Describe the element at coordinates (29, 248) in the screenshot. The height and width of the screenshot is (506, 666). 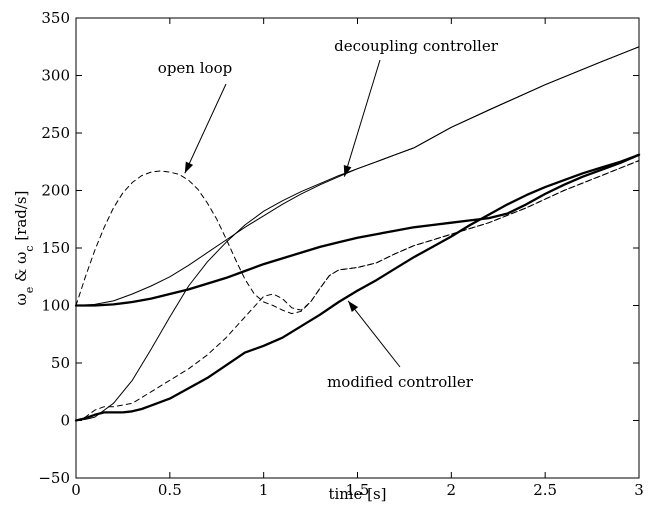
I see `y-label-sub-c: c` at that location.